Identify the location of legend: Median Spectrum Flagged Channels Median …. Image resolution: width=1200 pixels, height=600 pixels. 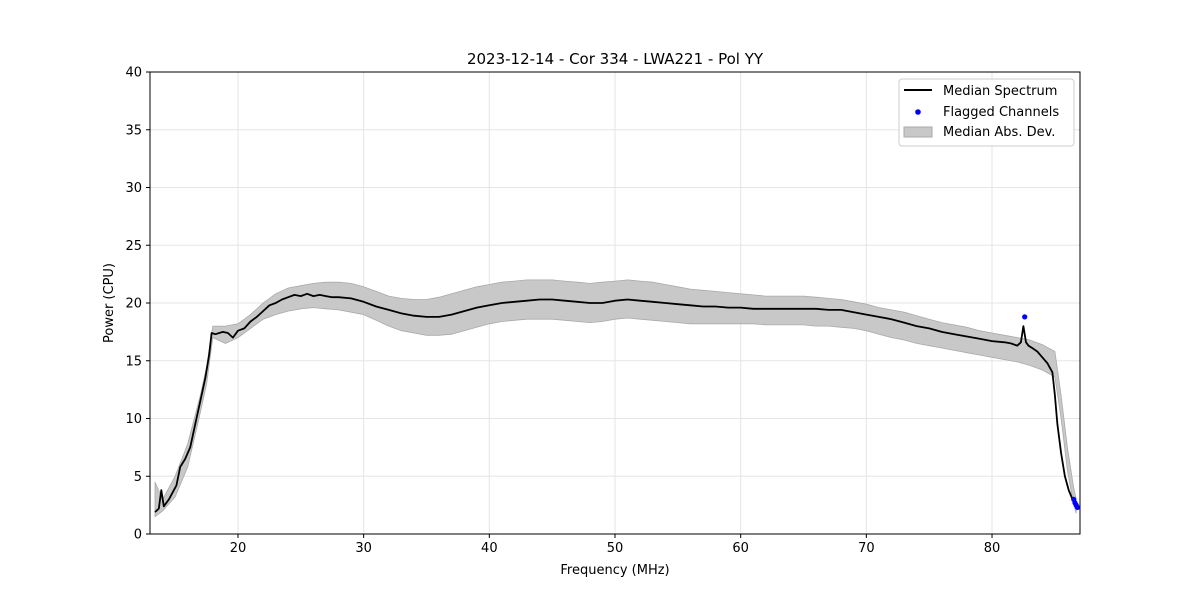
(986, 112).